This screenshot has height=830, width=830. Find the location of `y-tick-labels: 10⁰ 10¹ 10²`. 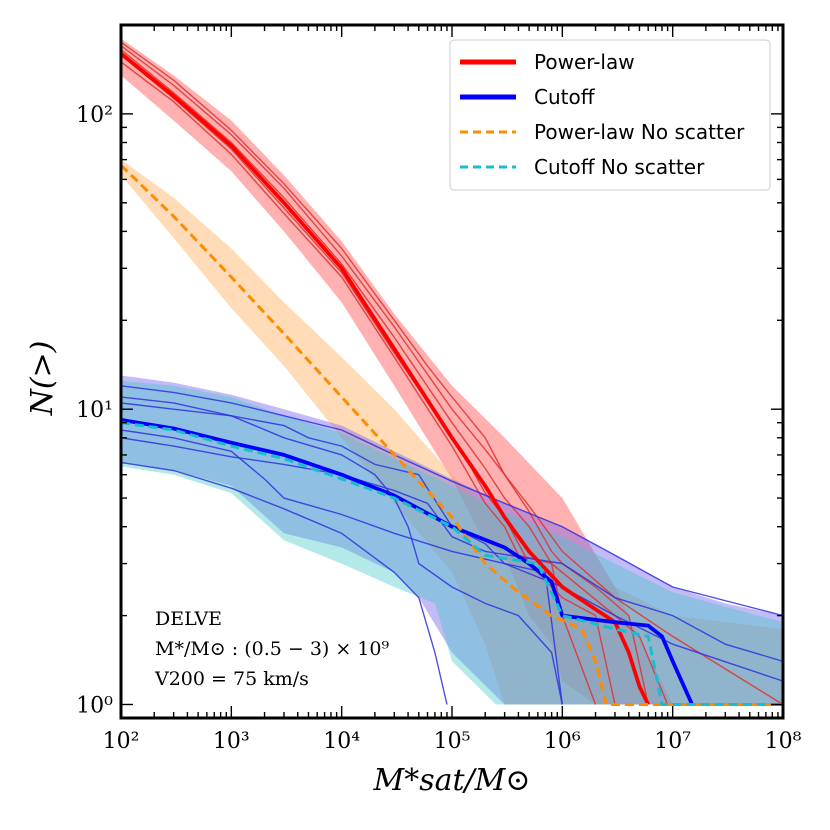

y-tick-labels: 10⁰ 10¹ 10² is located at coordinates (94, 411).